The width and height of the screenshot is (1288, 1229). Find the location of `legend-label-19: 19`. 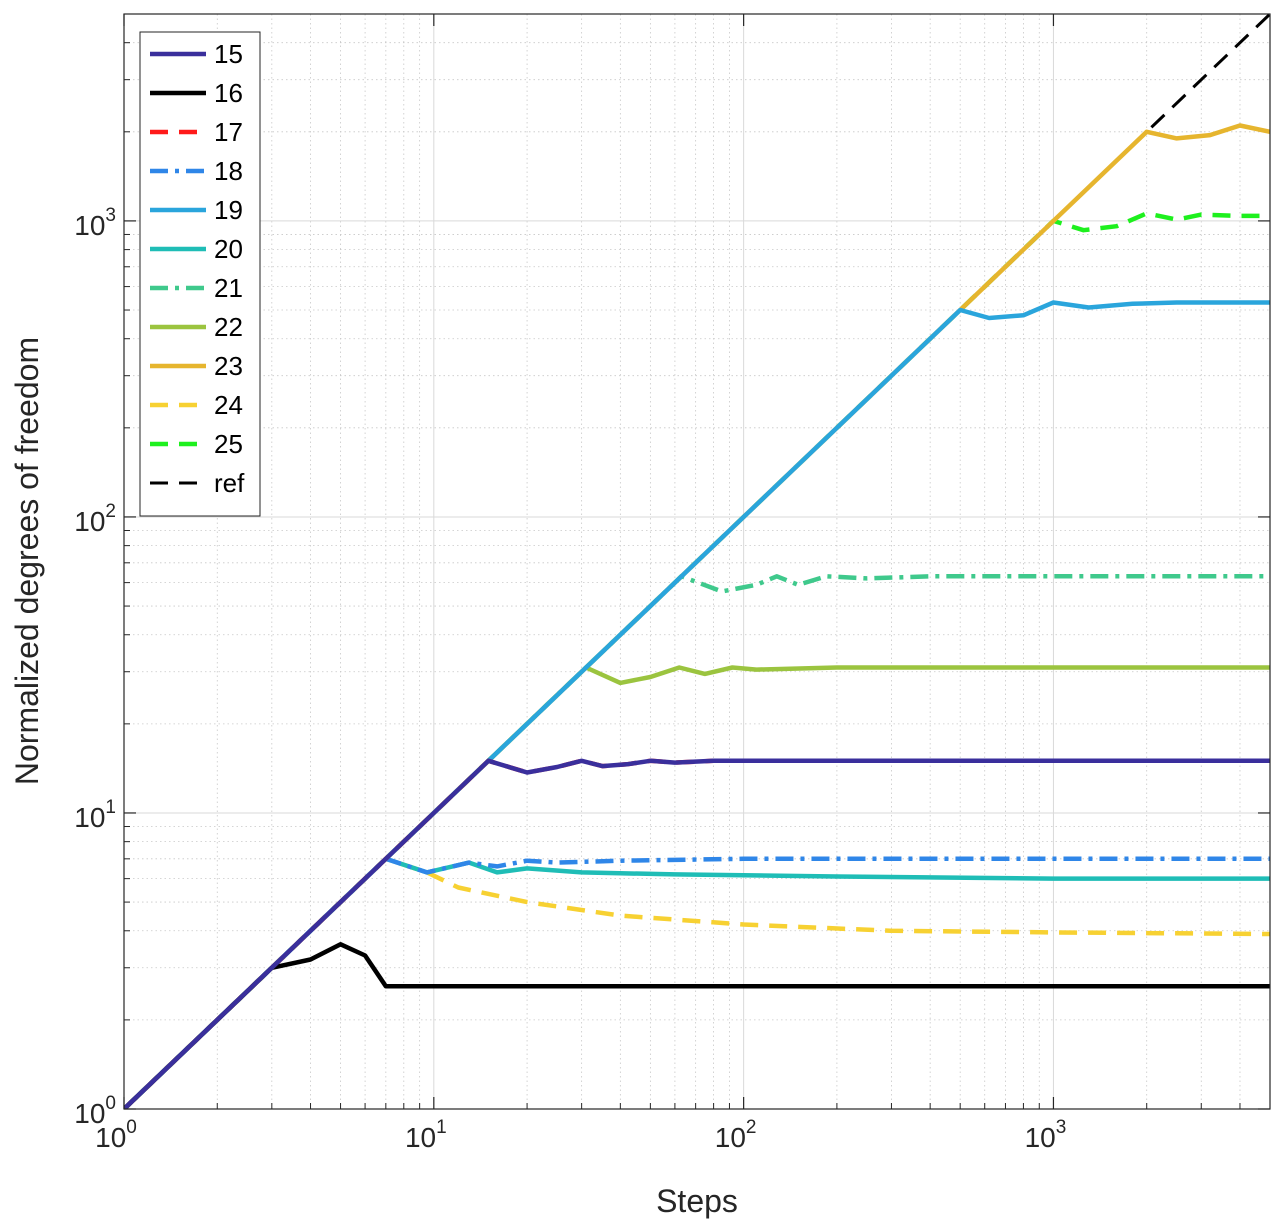

legend-label-19: 19 is located at coordinates (228, 210).